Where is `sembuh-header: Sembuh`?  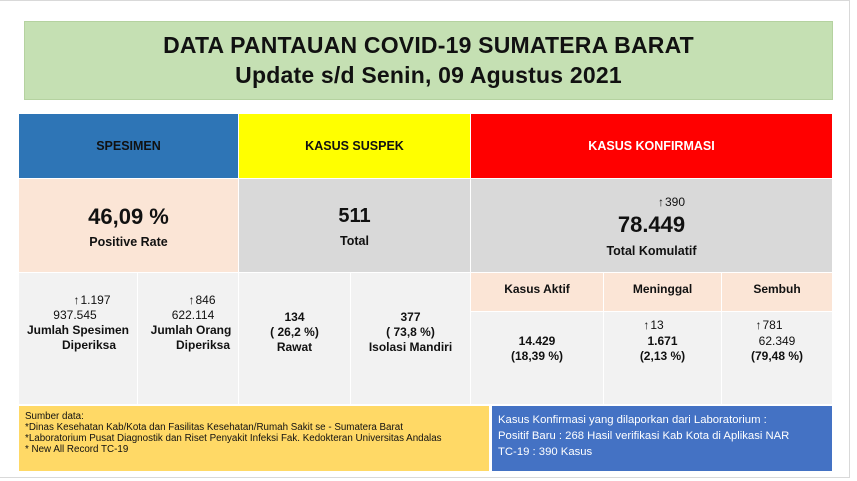
sembuh-header: Sembuh is located at coordinates (777, 292).